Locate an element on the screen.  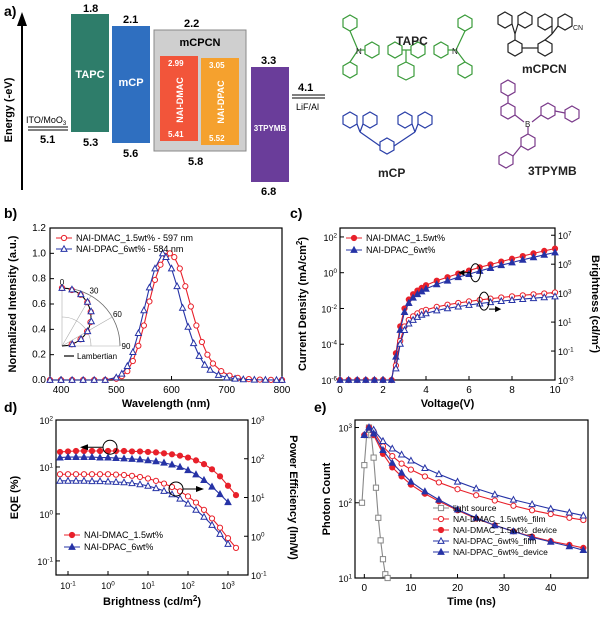
x-tick-label-d: 10³ is located at coordinates (228, 585).